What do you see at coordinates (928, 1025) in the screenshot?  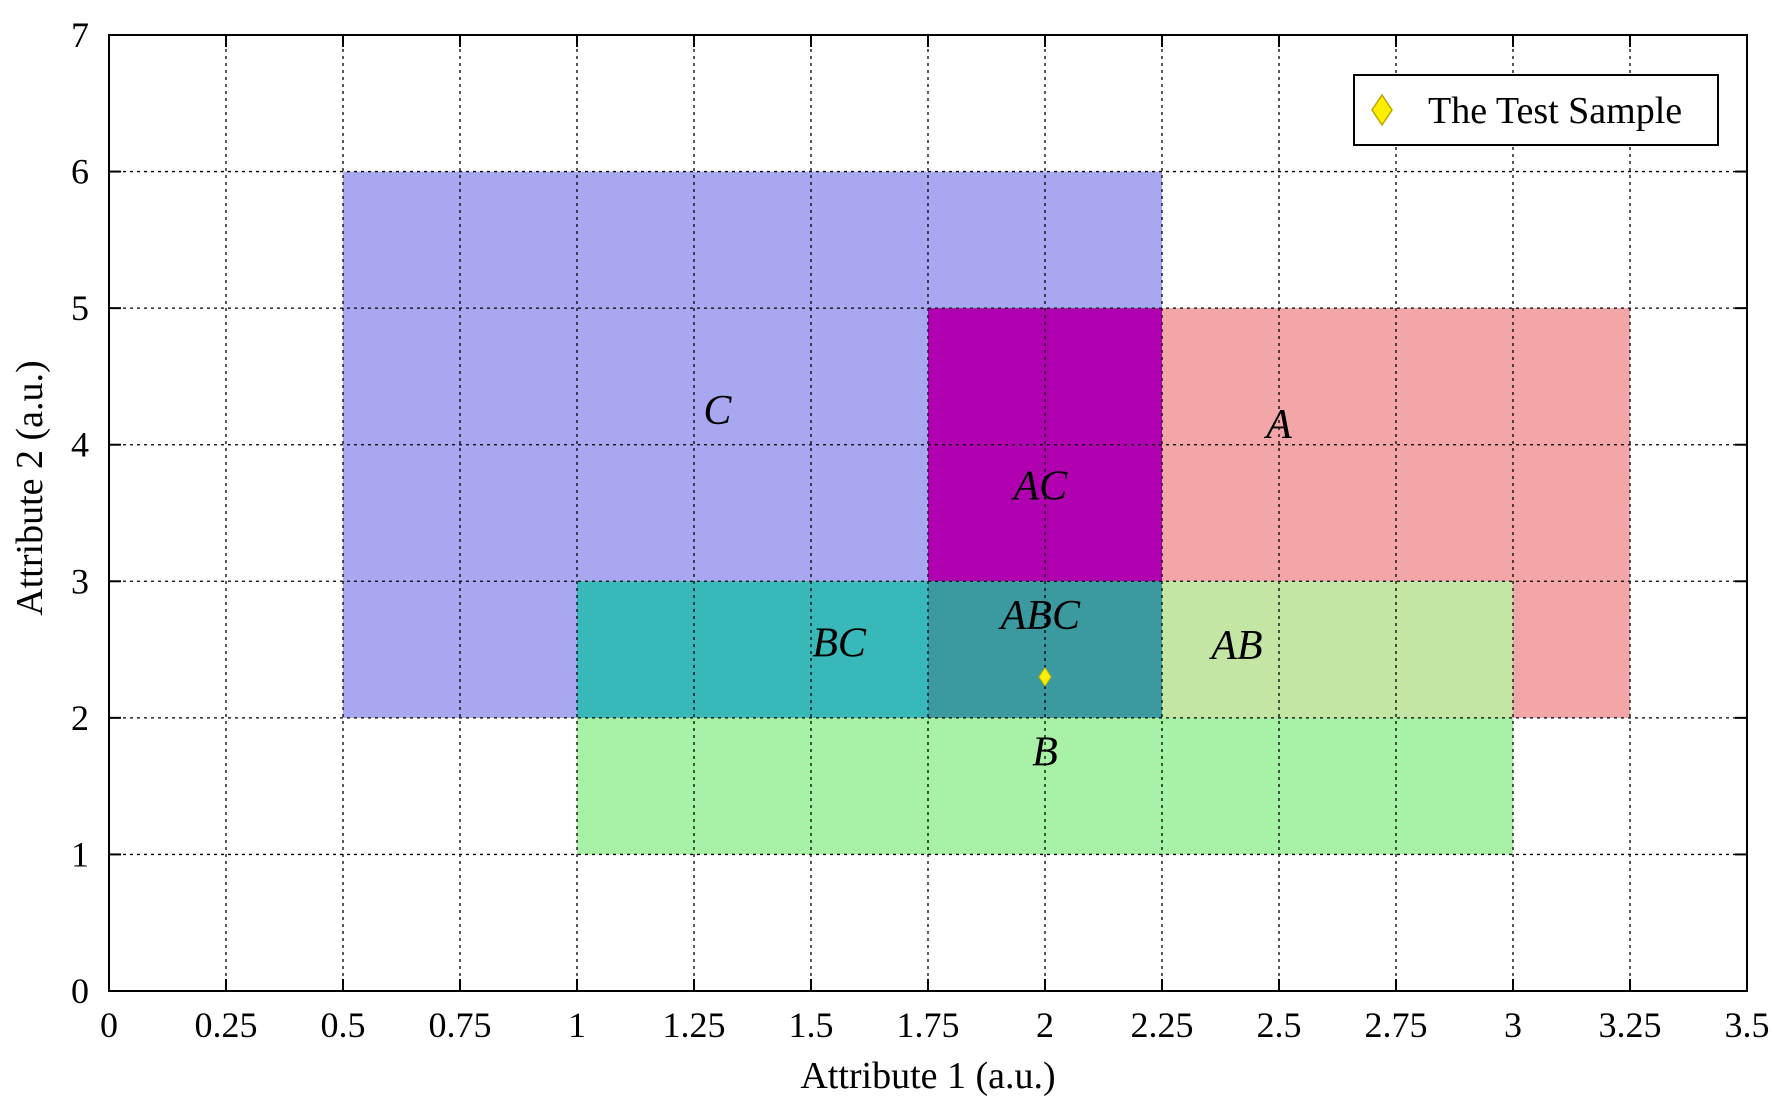 I see `x-tick-label: 1.75` at bounding box center [928, 1025].